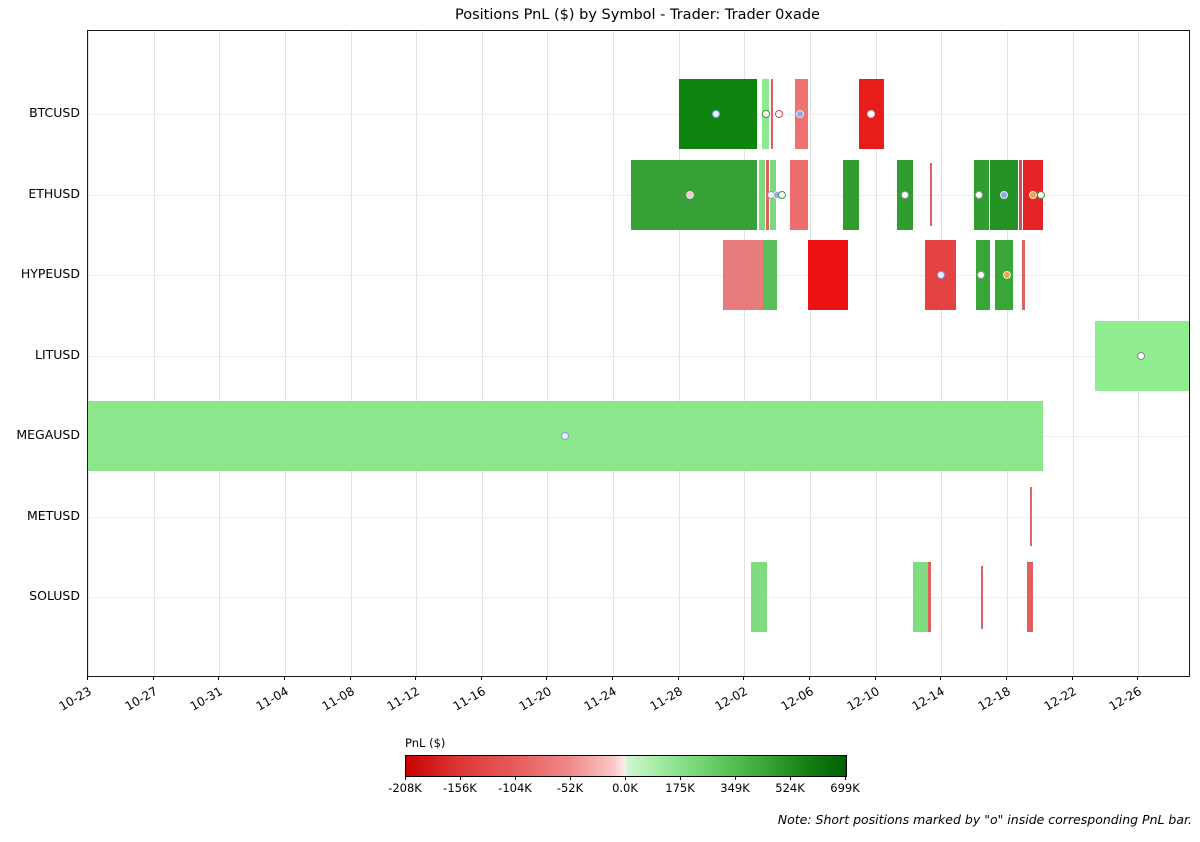  What do you see at coordinates (790, 788) in the screenshot?
I see `colorbar-tick-label: 524K` at bounding box center [790, 788].